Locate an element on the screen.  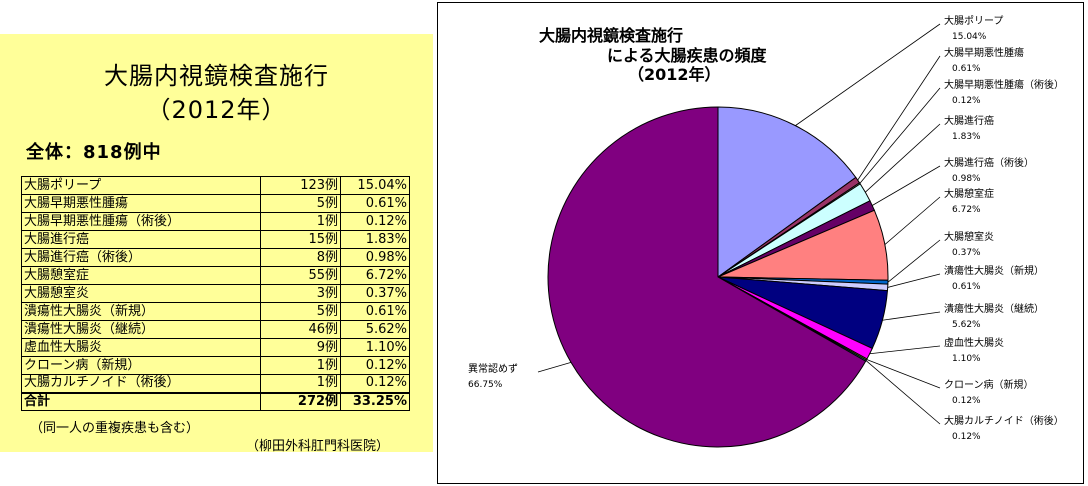
source-clinic: （柳田外科肛門科医院） is located at coordinates (318, 446).